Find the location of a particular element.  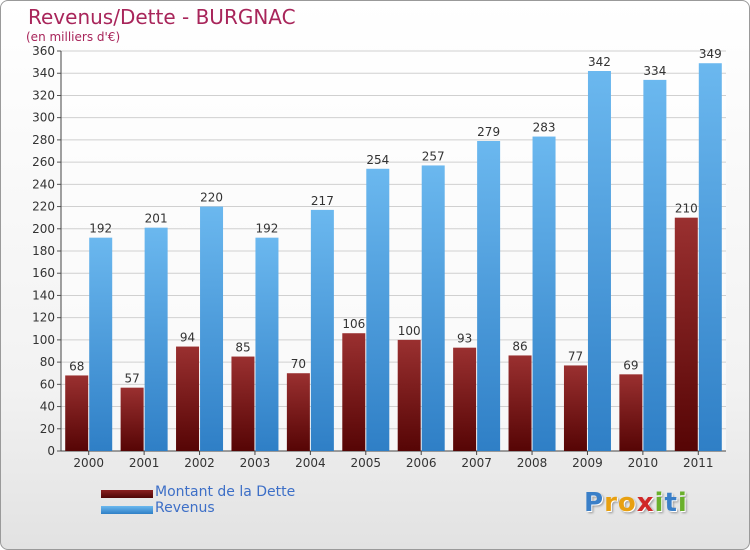

x-tick-label: 2009 is located at coordinates (587, 463).